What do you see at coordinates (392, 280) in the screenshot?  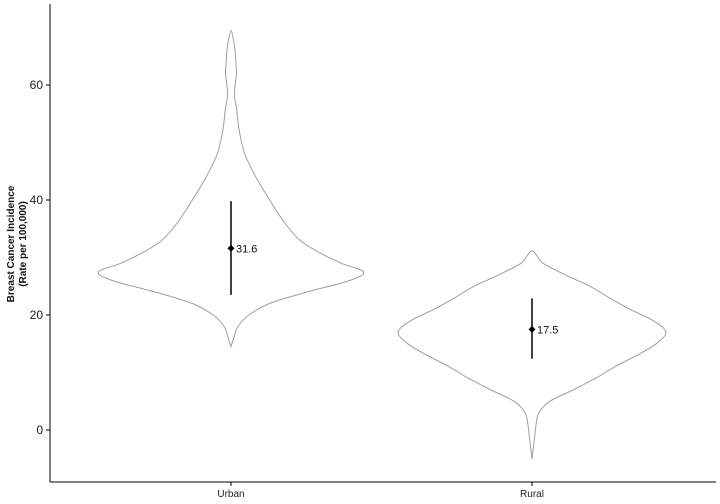 I see `mean-intervals-layer: 31.6 17.5` at bounding box center [392, 280].